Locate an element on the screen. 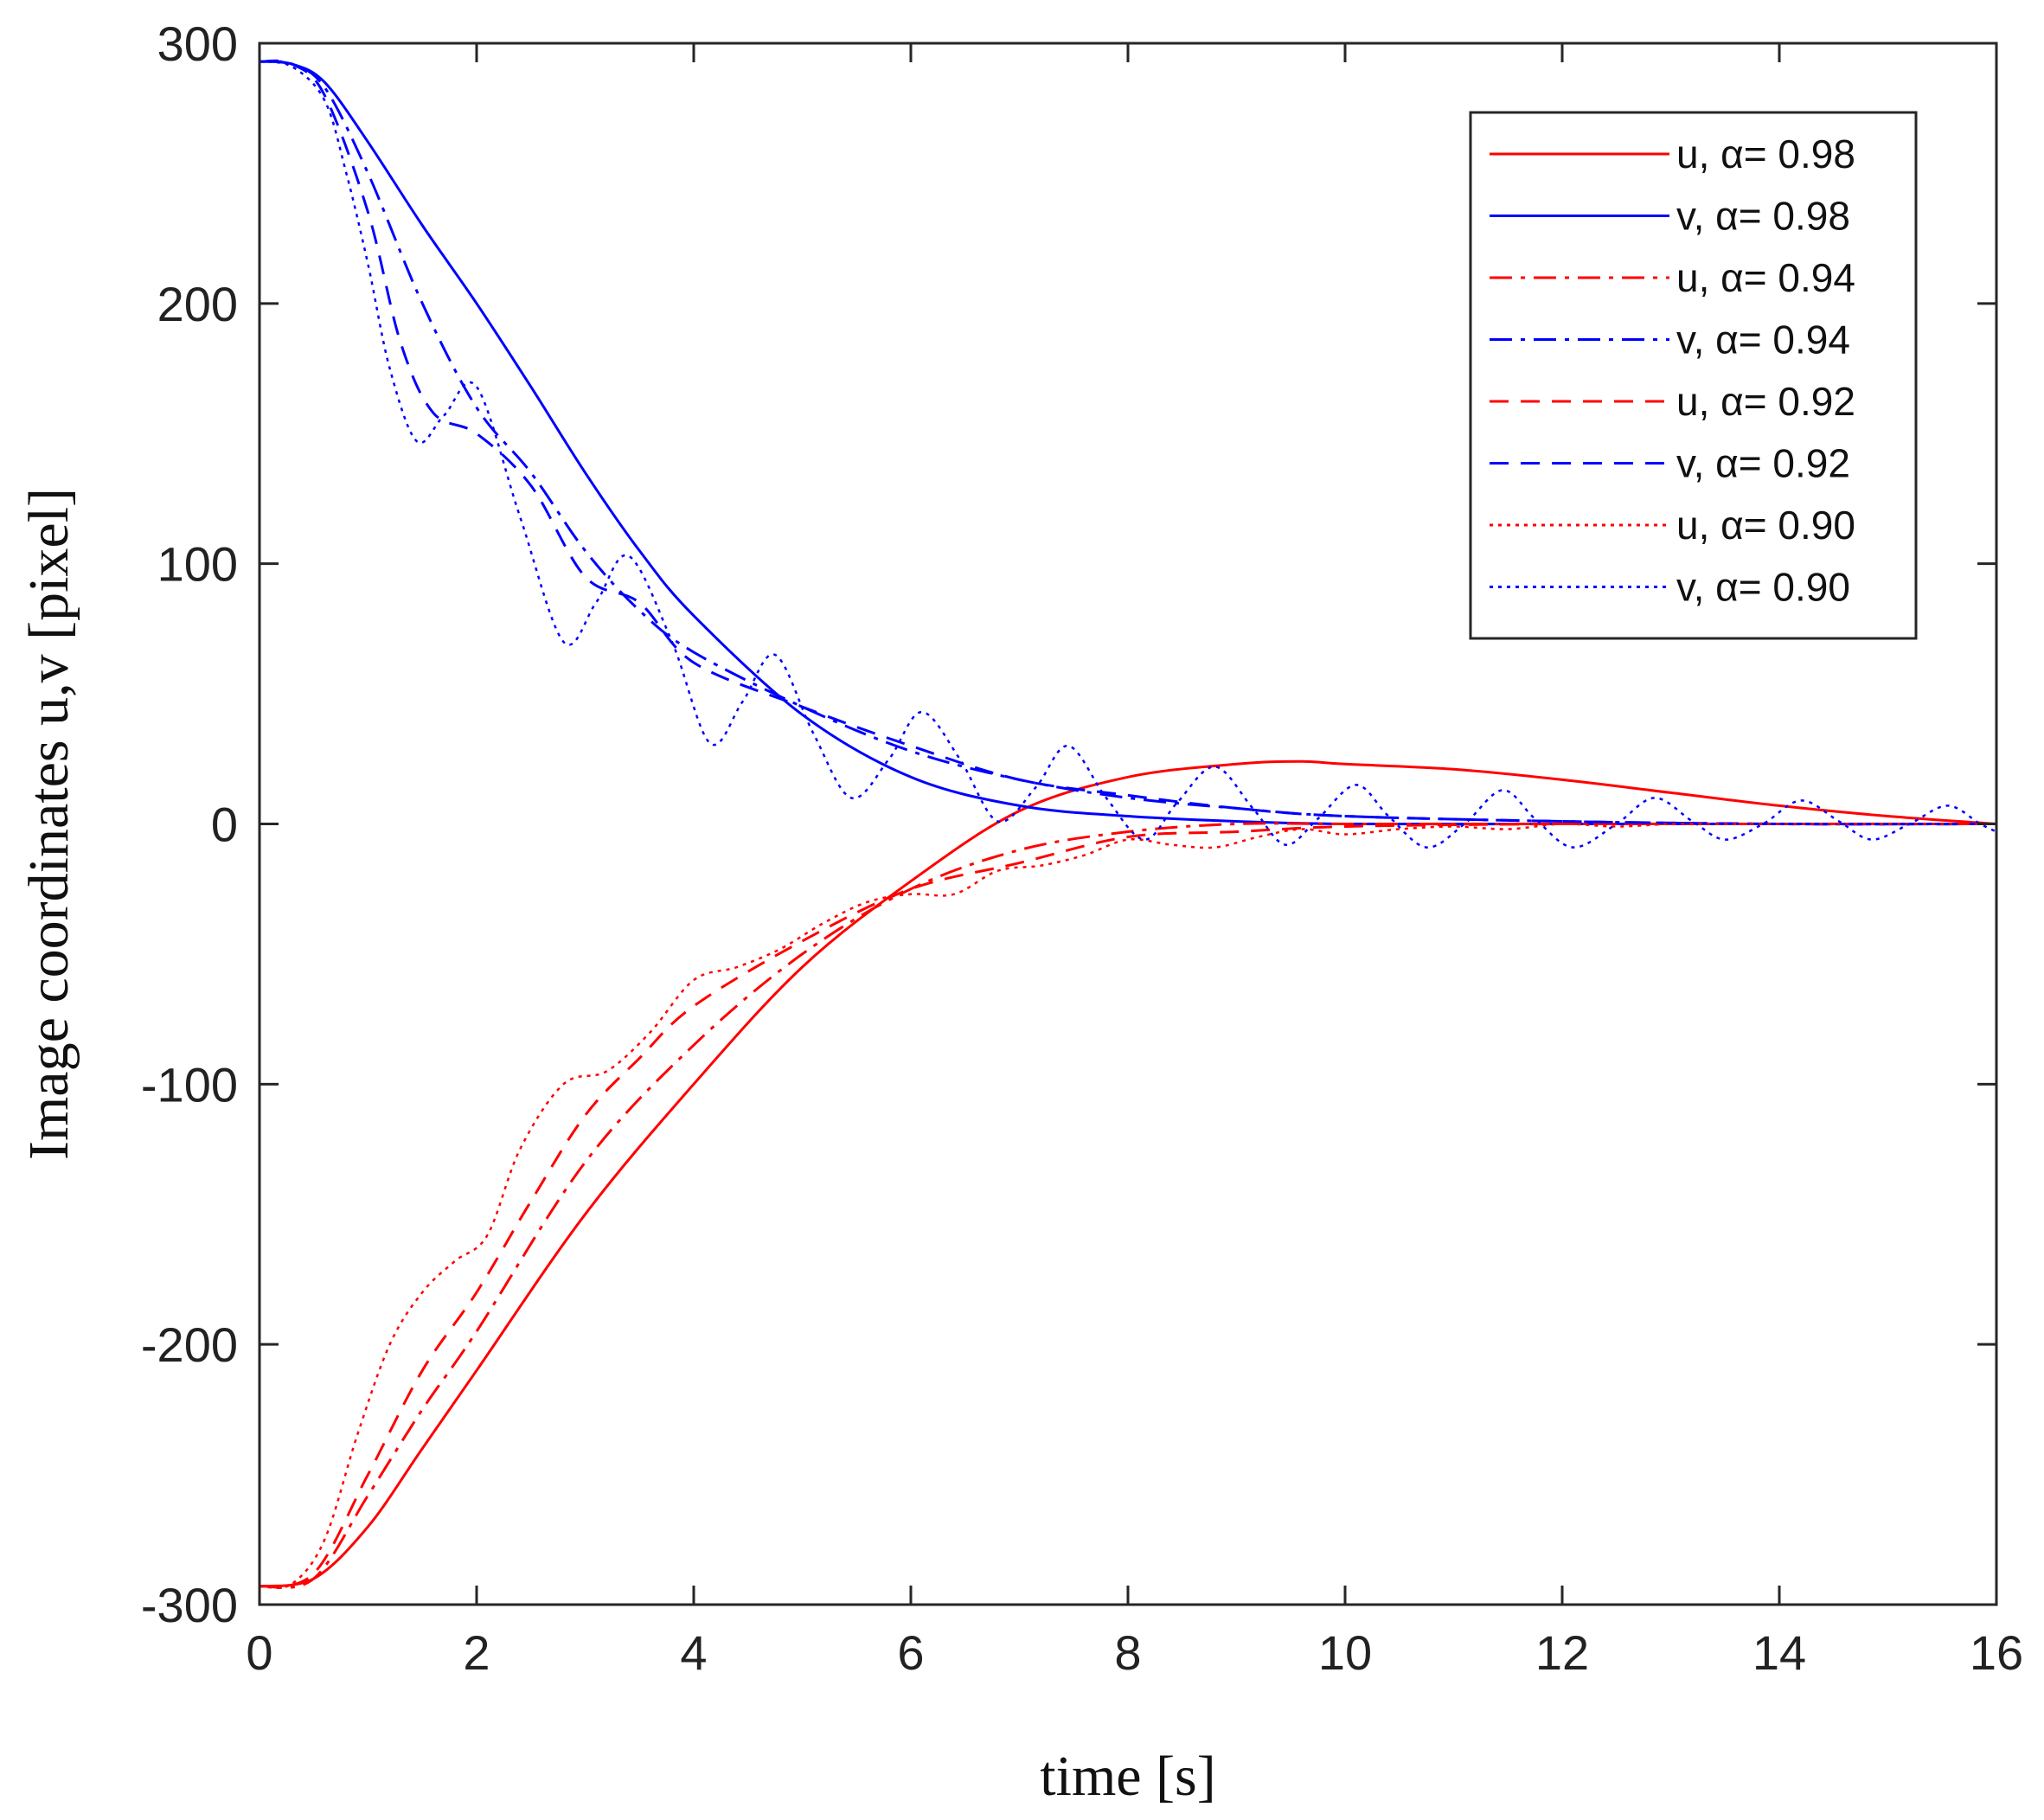 This screenshot has height=1820, width=2044. x-tick-label: 6 is located at coordinates (910, 1652).